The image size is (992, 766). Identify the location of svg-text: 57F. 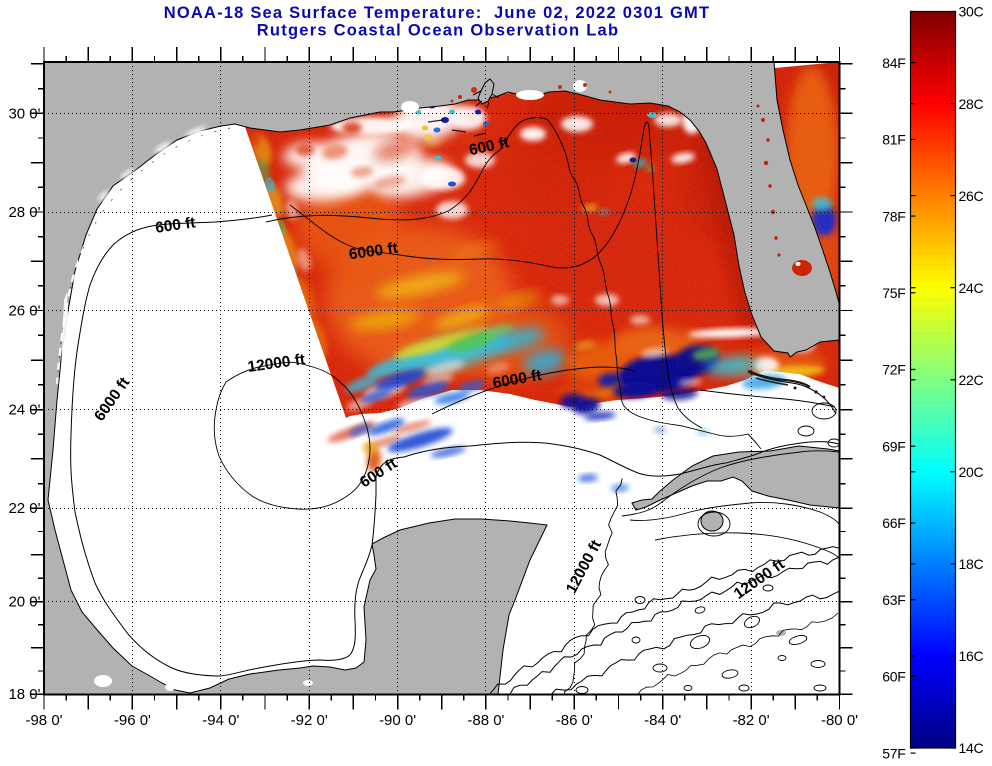
(893, 753).